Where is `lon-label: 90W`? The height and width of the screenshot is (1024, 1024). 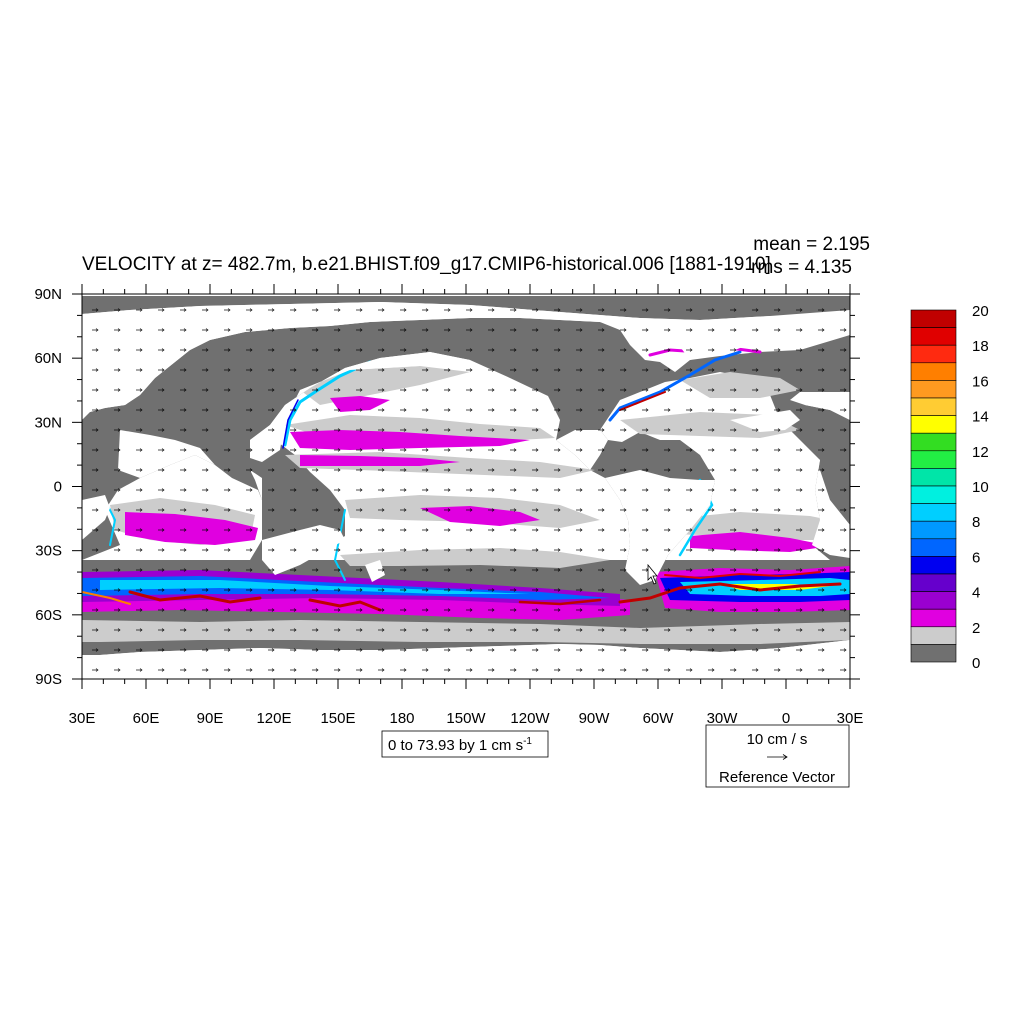
lon-label: 90W is located at coordinates (595, 718).